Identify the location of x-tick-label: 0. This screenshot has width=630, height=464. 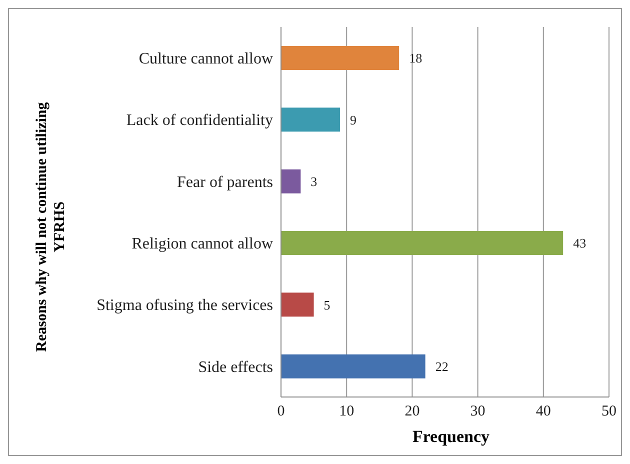
(281, 412).